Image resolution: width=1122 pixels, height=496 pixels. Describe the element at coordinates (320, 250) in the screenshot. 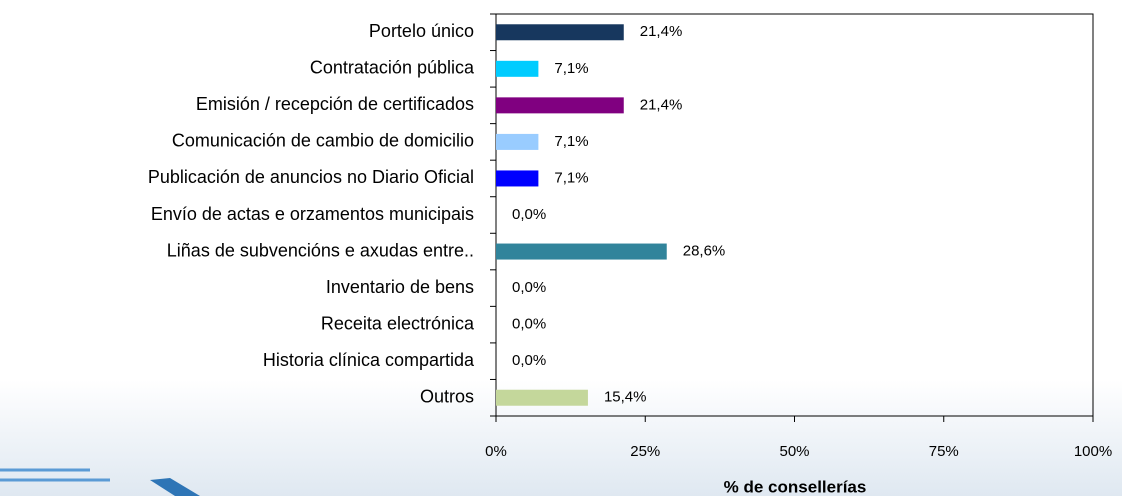

I see `y-tick-label: Liñas de subvencións e axudas entre..` at that location.